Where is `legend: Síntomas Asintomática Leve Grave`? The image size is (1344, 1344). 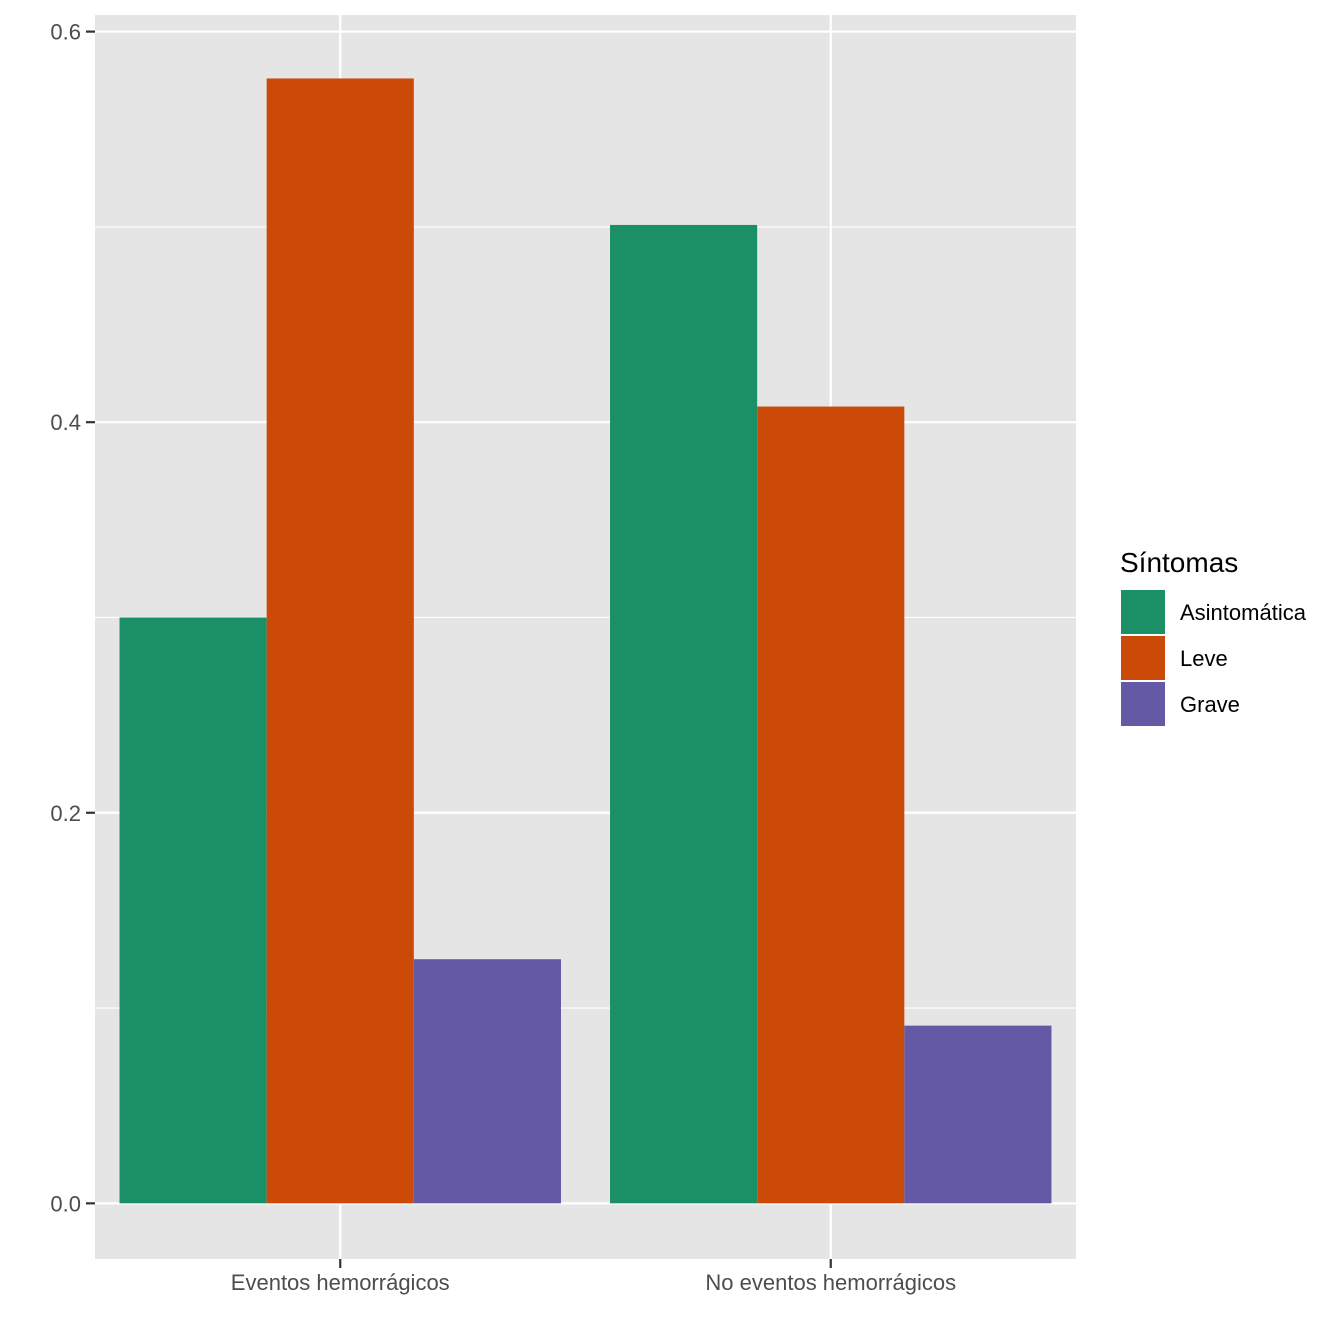
legend: Síntomas Asintomática Leve Grave is located at coordinates (1213, 637).